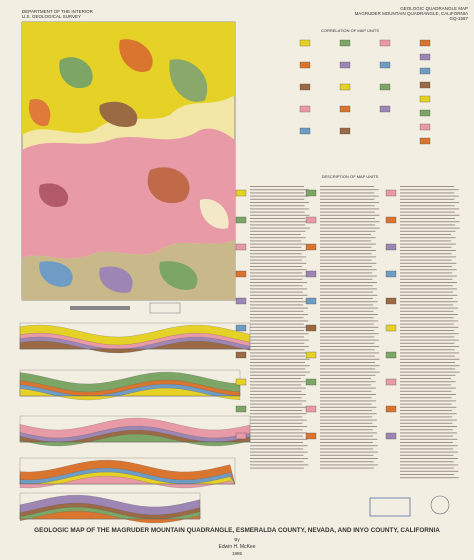  What do you see at coordinates (118, 114) in the screenshot?
I see `brown-unit` at bounding box center [118, 114].